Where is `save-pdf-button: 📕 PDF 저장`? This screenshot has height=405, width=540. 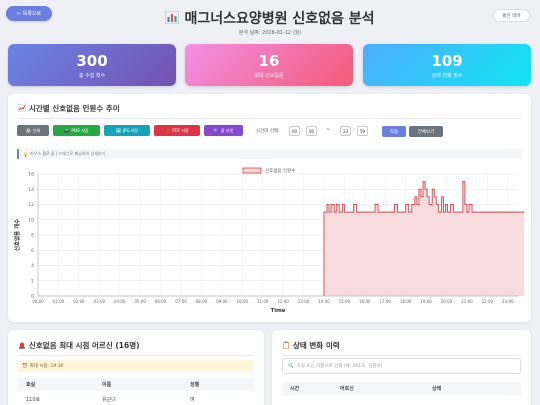 save-pdf-button: 📕 PDF 저장 is located at coordinates (177, 130).